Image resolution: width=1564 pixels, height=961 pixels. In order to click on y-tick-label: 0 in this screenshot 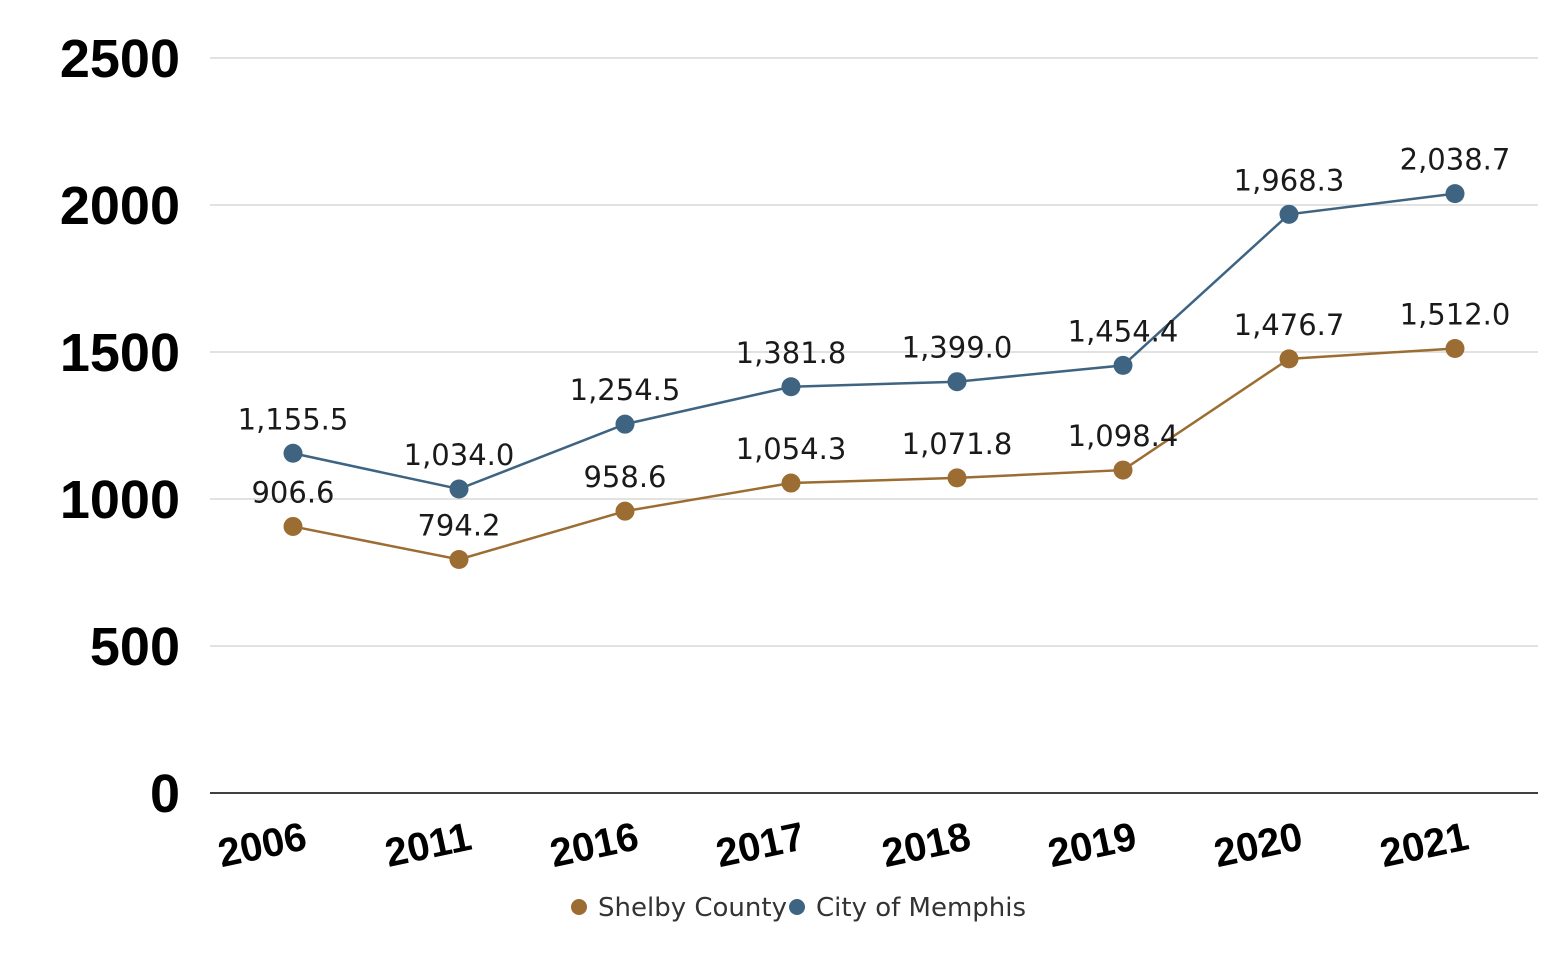, I will do `click(165, 794)`.